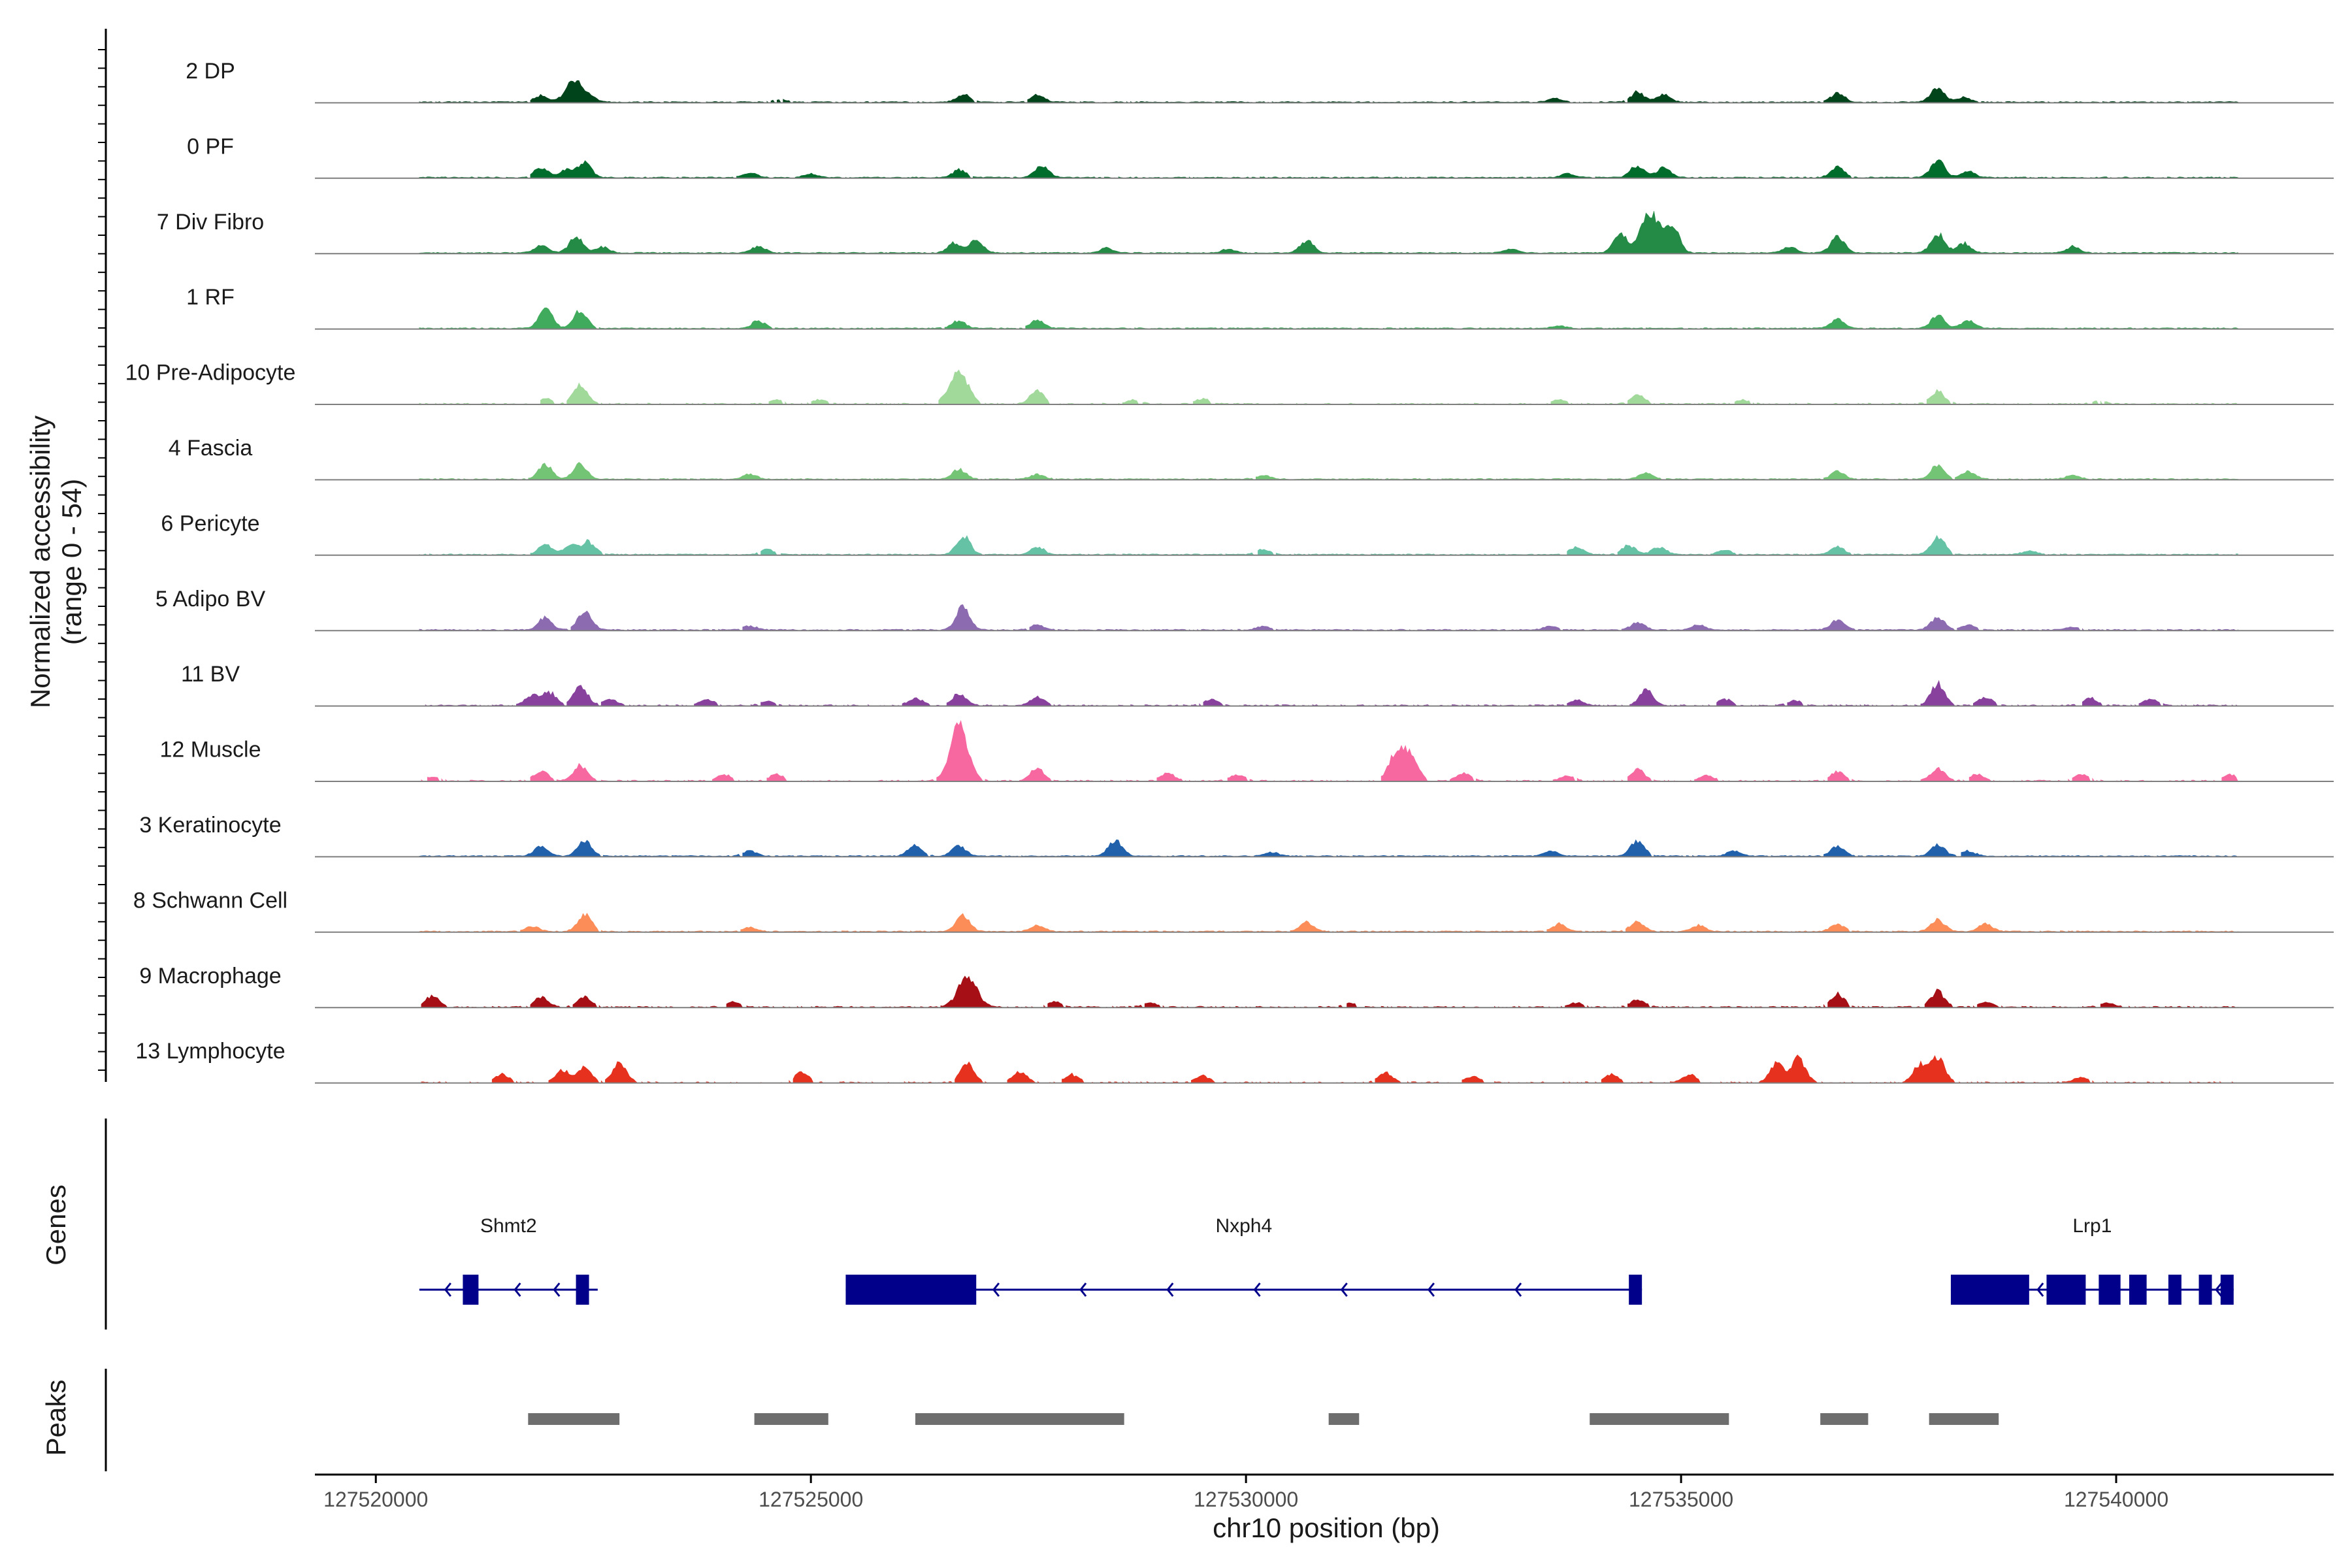 The width and height of the screenshot is (2352, 1568). I want to click on track-7-div-fibro: 7 Div Fibro, so click(1245, 232).